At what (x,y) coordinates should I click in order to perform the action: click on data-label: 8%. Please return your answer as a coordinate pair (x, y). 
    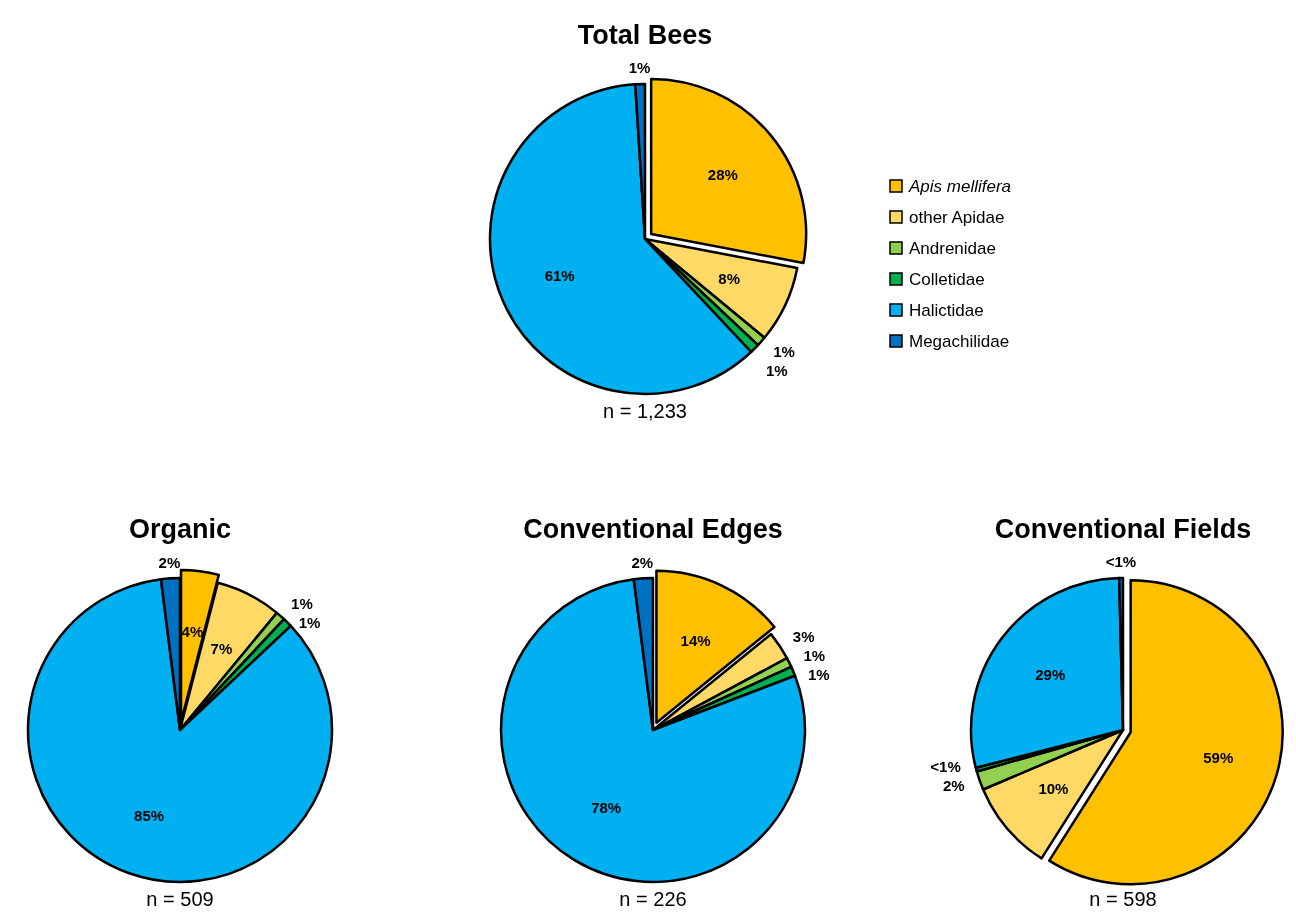
    Looking at the image, I should click on (729, 278).